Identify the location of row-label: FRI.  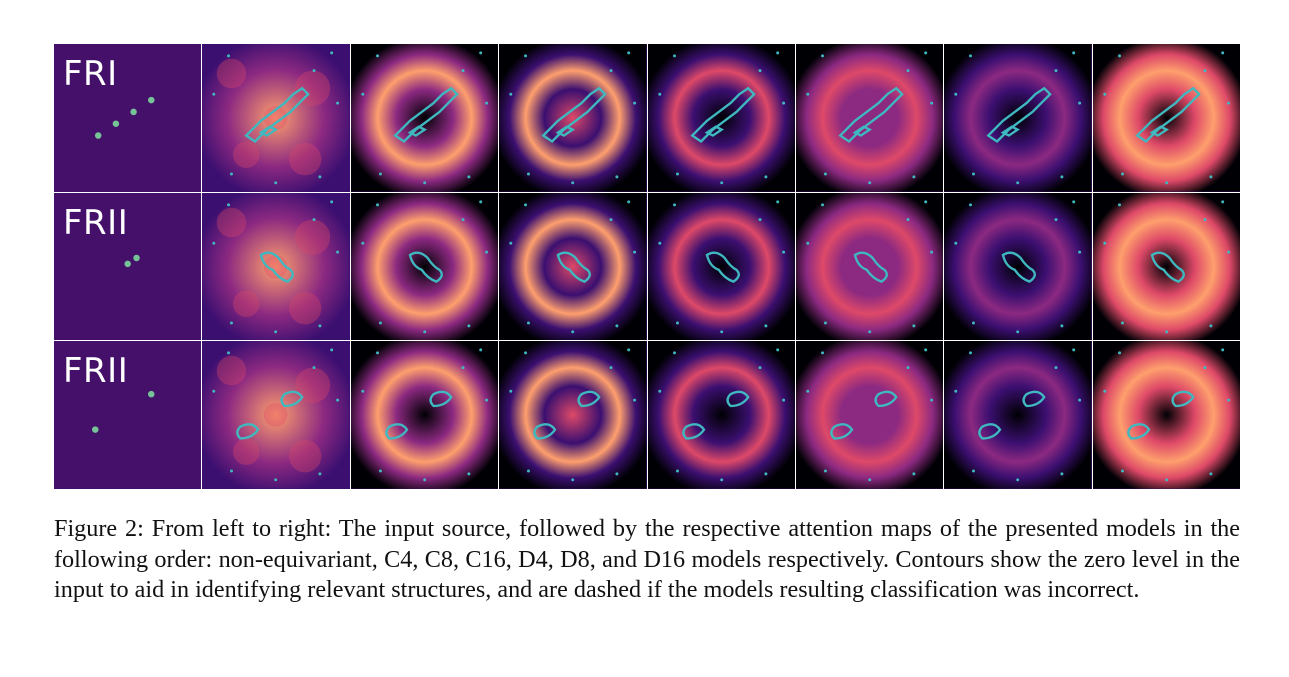
(90, 74).